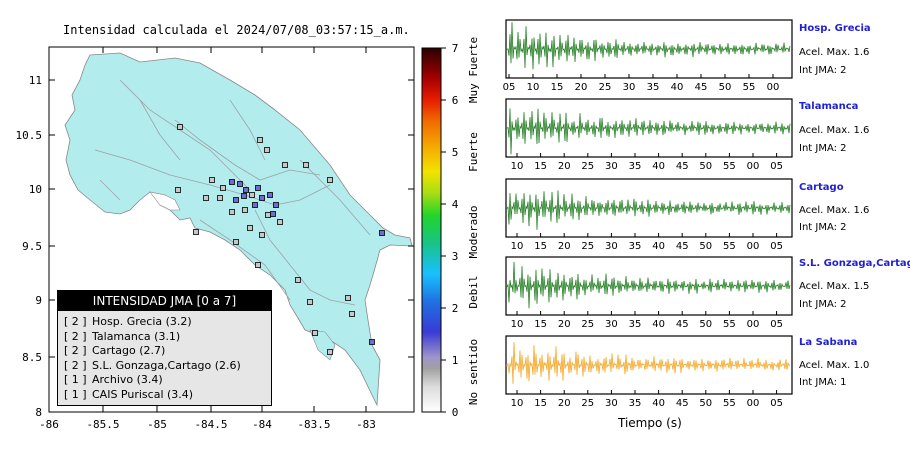 The image size is (910, 460). What do you see at coordinates (165, 201) in the screenshot?
I see `gulf-of-nicoya` at bounding box center [165, 201].